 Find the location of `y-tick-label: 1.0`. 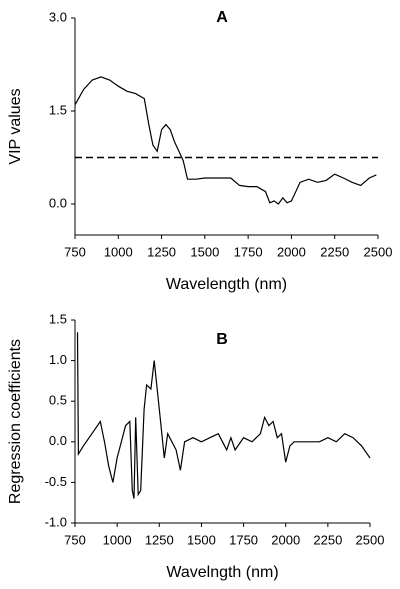

y-tick-label: 1.0 is located at coordinates (58, 359).